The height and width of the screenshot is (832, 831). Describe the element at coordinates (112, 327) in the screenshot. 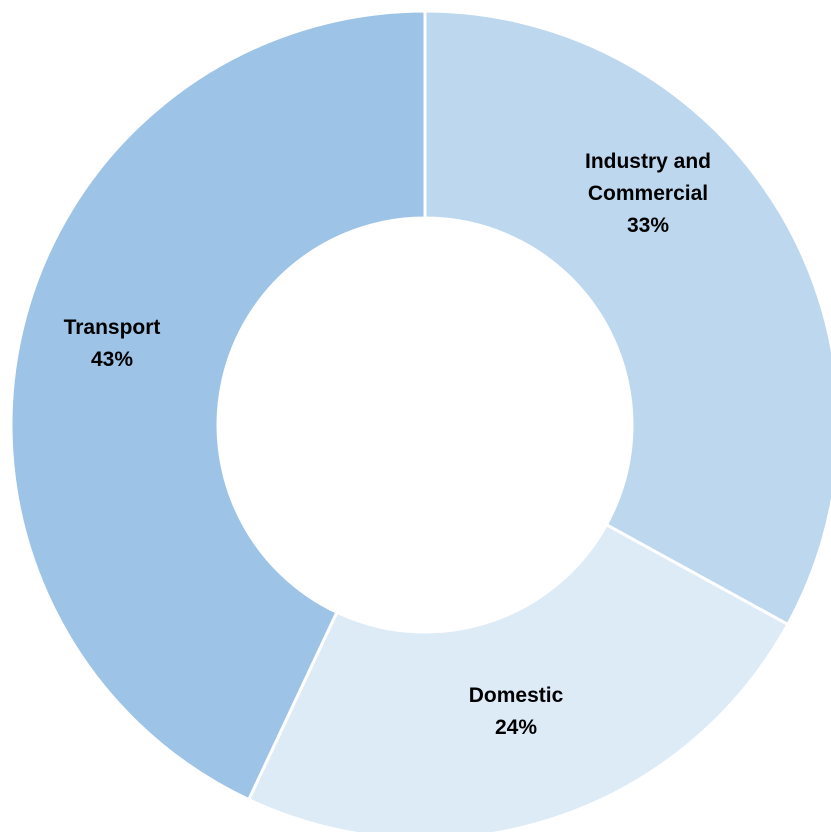

I see `data-label-category: Transport` at that location.